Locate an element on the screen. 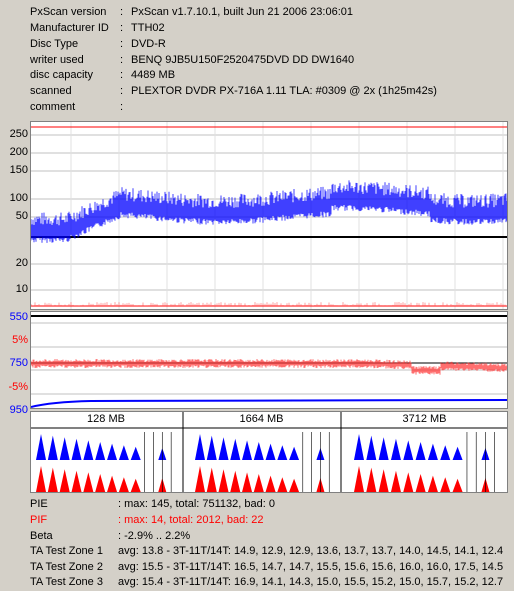 The height and width of the screenshot is (591, 514). info-value: TTH02 is located at coordinates (148, 28).